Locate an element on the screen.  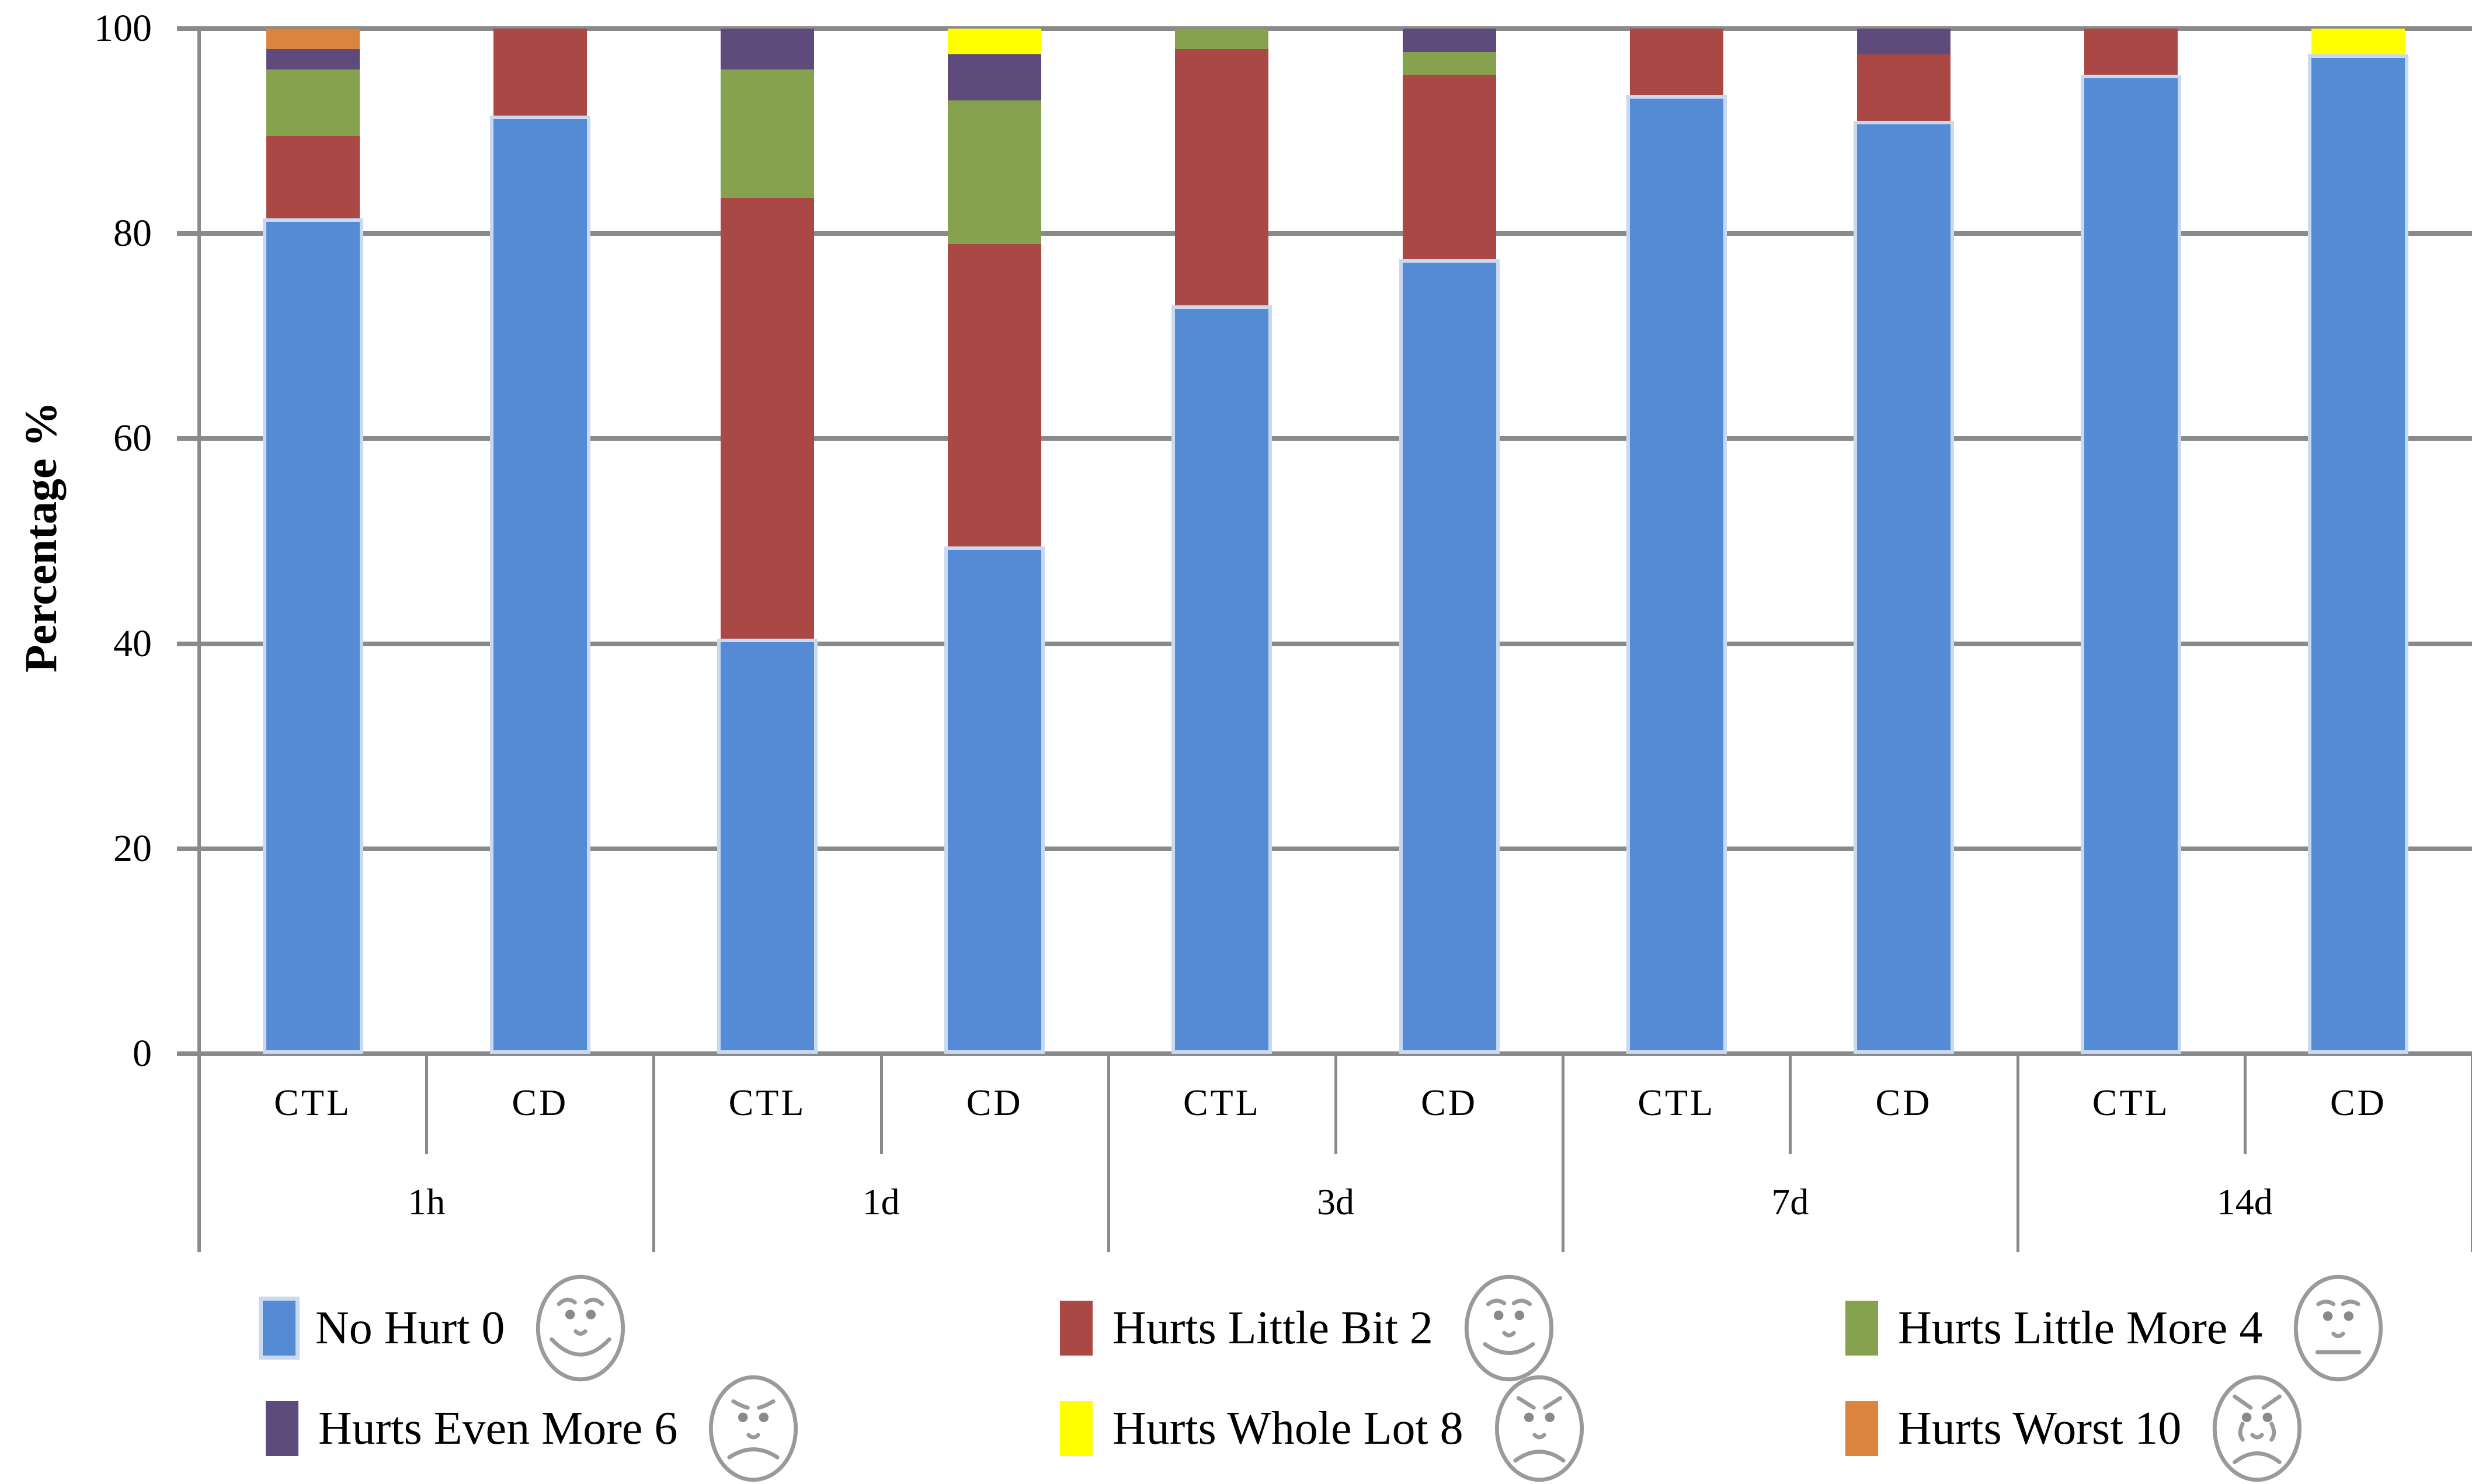
legend-label: Hurts Whole Lot 8 is located at coordinates (1287, 1428).